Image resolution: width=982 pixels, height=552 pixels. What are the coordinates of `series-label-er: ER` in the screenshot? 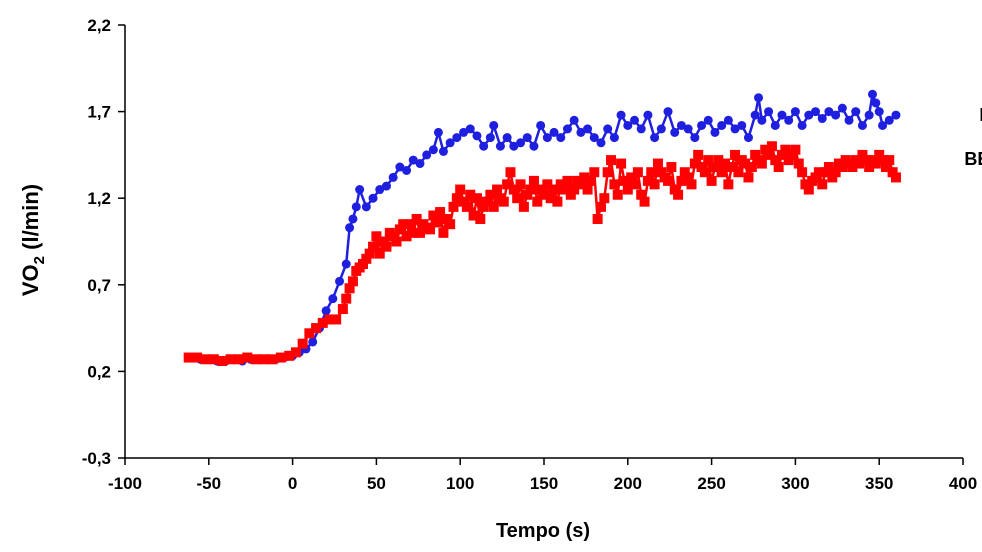 It's located at (980, 115).